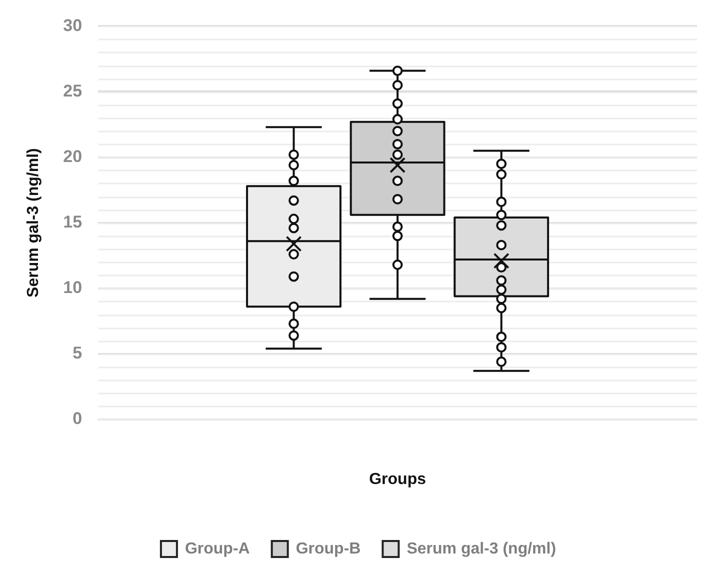  What do you see at coordinates (33, 223) in the screenshot?
I see `y-axis-title: Serum gal-3 (ng/ml)` at bounding box center [33, 223].